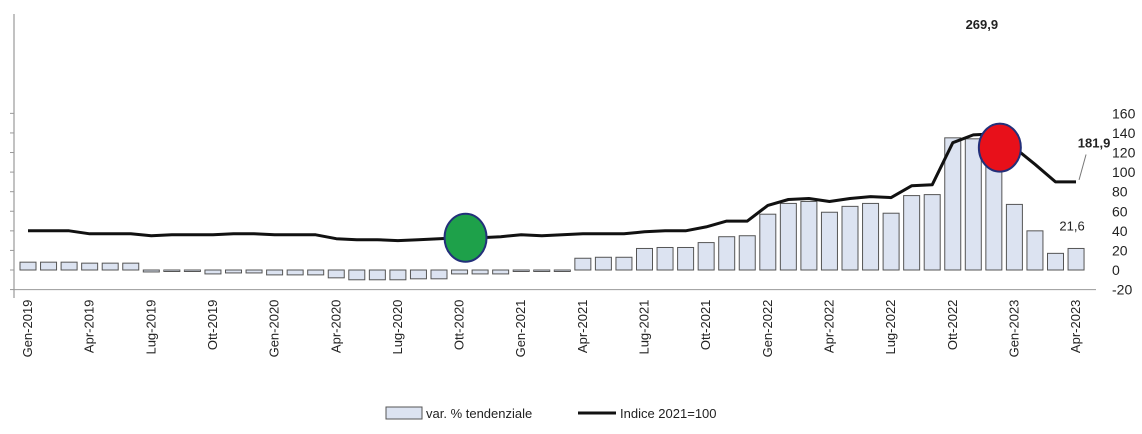 This screenshot has height=434, width=1142. What do you see at coordinates (520, 329) in the screenshot?
I see `x-tick-label: Gen-2021` at bounding box center [520, 329].